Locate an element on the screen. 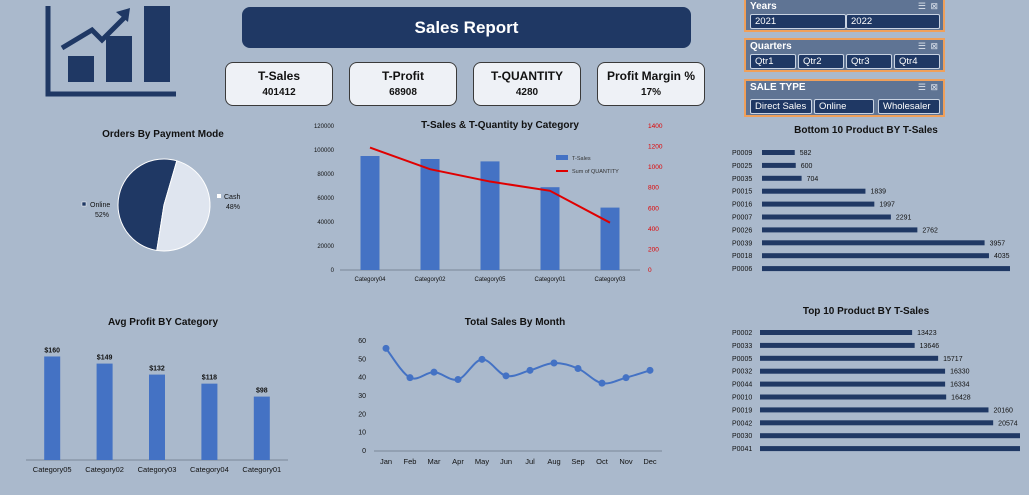 Image resolution: width=1029 pixels, height=495 pixels. slicer-item-wholesaler: Wholesaler is located at coordinates (909, 106).